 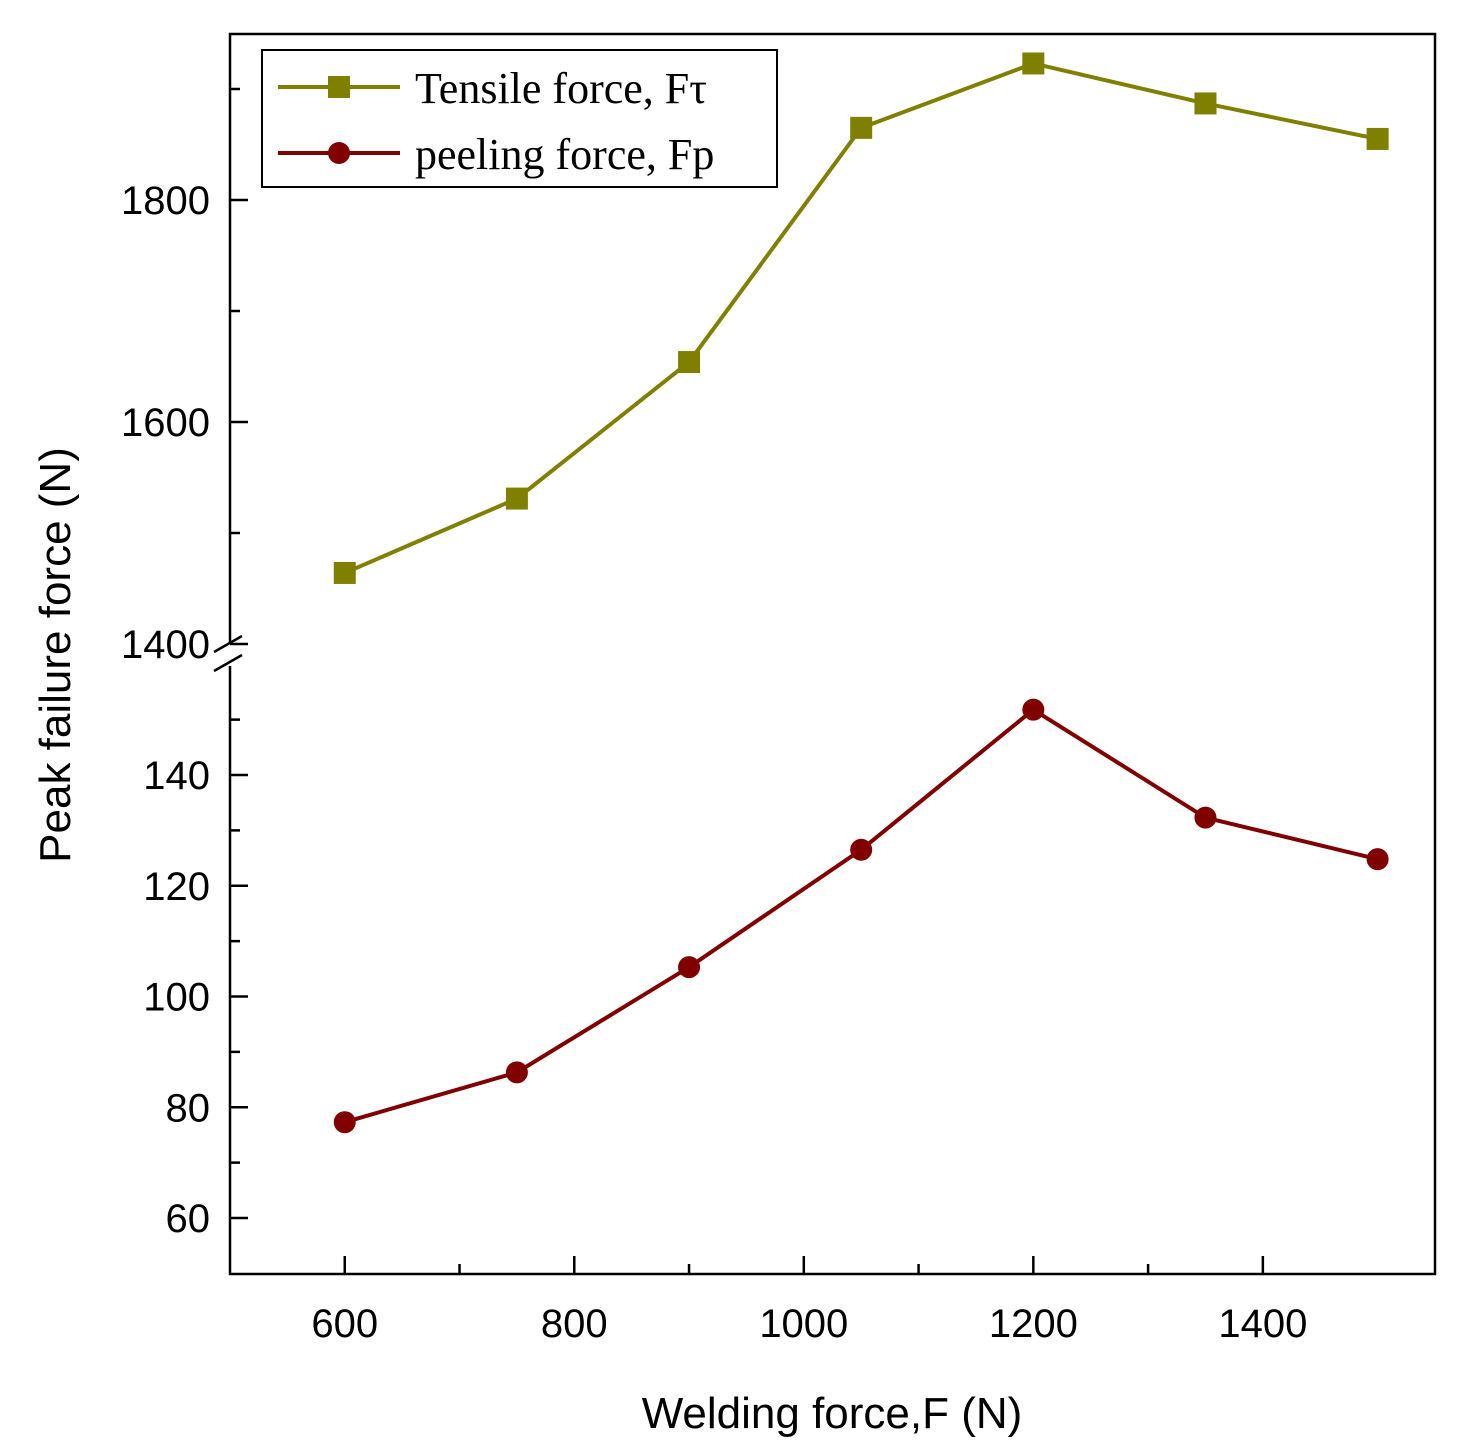 What do you see at coordinates (188, 1219) in the screenshot?
I see `y-tick-label: 60` at bounding box center [188, 1219].